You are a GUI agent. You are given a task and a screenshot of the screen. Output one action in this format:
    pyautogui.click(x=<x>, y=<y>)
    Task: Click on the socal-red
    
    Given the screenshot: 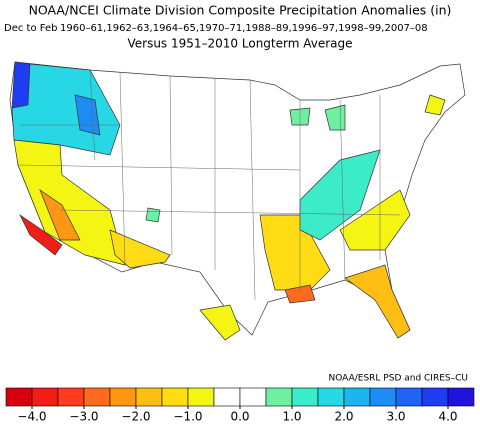 What is the action you would take?
    pyautogui.click(x=41, y=234)
    